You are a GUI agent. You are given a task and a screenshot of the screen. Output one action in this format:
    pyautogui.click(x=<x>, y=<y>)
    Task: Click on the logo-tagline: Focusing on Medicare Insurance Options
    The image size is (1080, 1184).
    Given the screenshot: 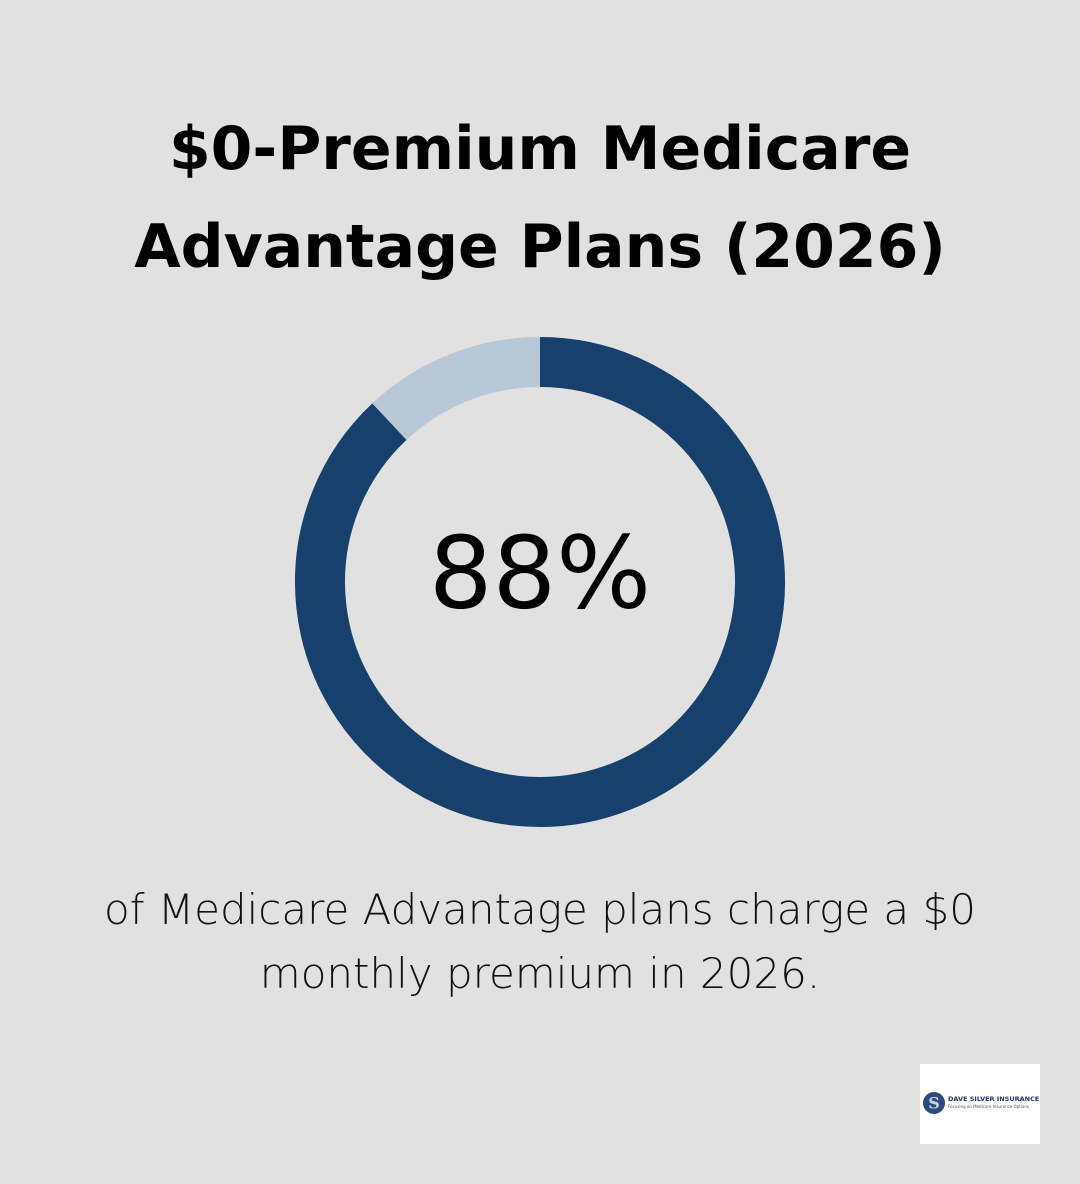 What is the action you would take?
    pyautogui.click(x=988, y=1106)
    